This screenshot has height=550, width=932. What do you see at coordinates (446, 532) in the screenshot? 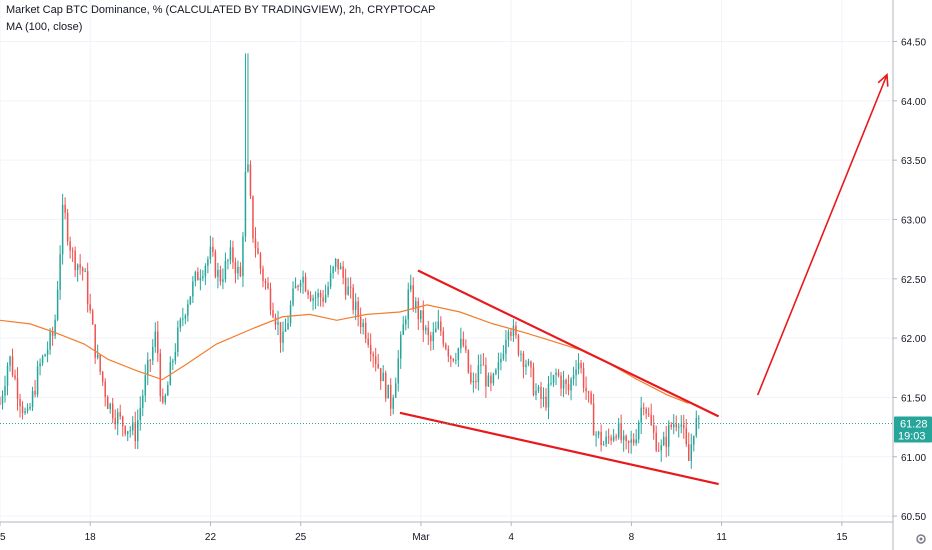
I see `time-axis: 15 18 22 25 Mar 4 8 11 15` at bounding box center [446, 532].